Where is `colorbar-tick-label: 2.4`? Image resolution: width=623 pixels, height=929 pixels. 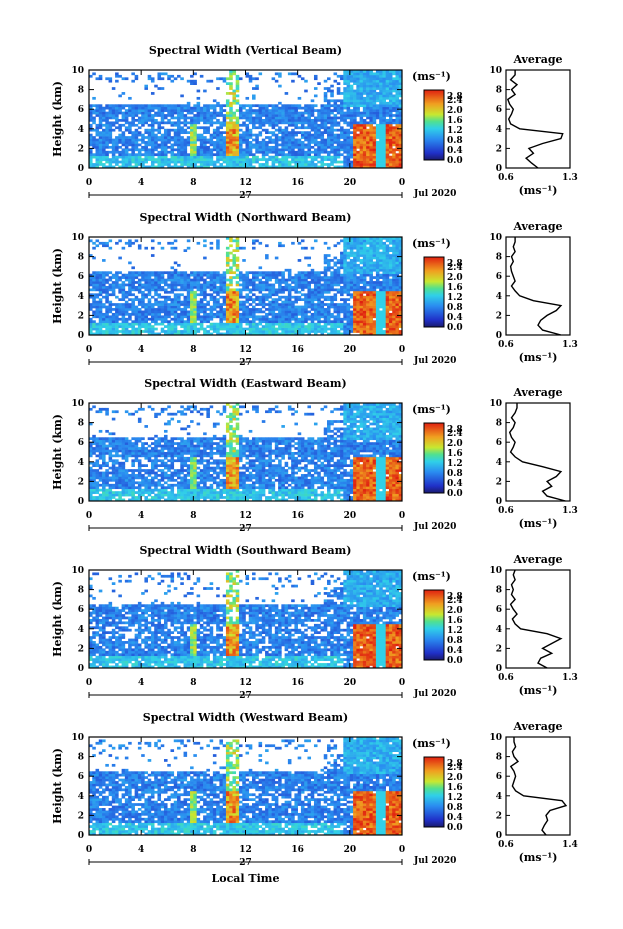 colorbar-tick-label: 2.4 is located at coordinates (455, 101).